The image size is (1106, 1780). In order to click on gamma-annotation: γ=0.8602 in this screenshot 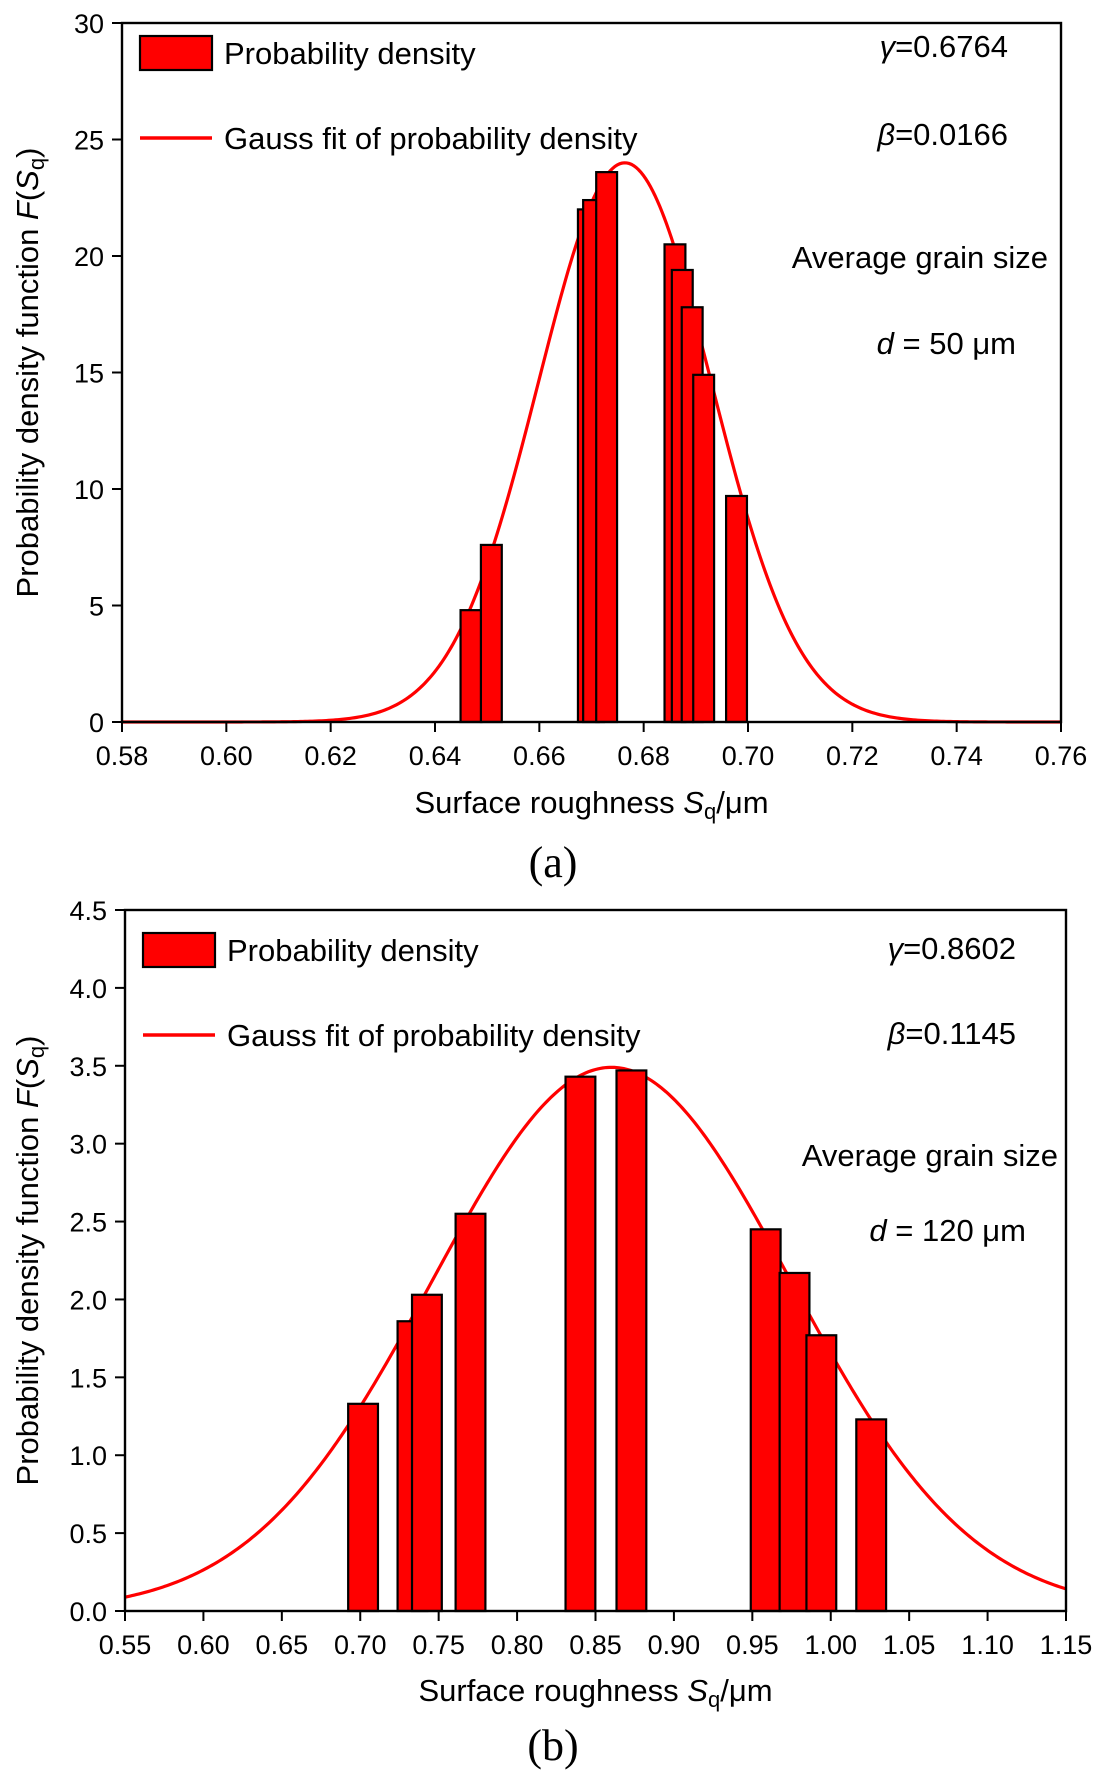, I will do `click(952, 948)`.